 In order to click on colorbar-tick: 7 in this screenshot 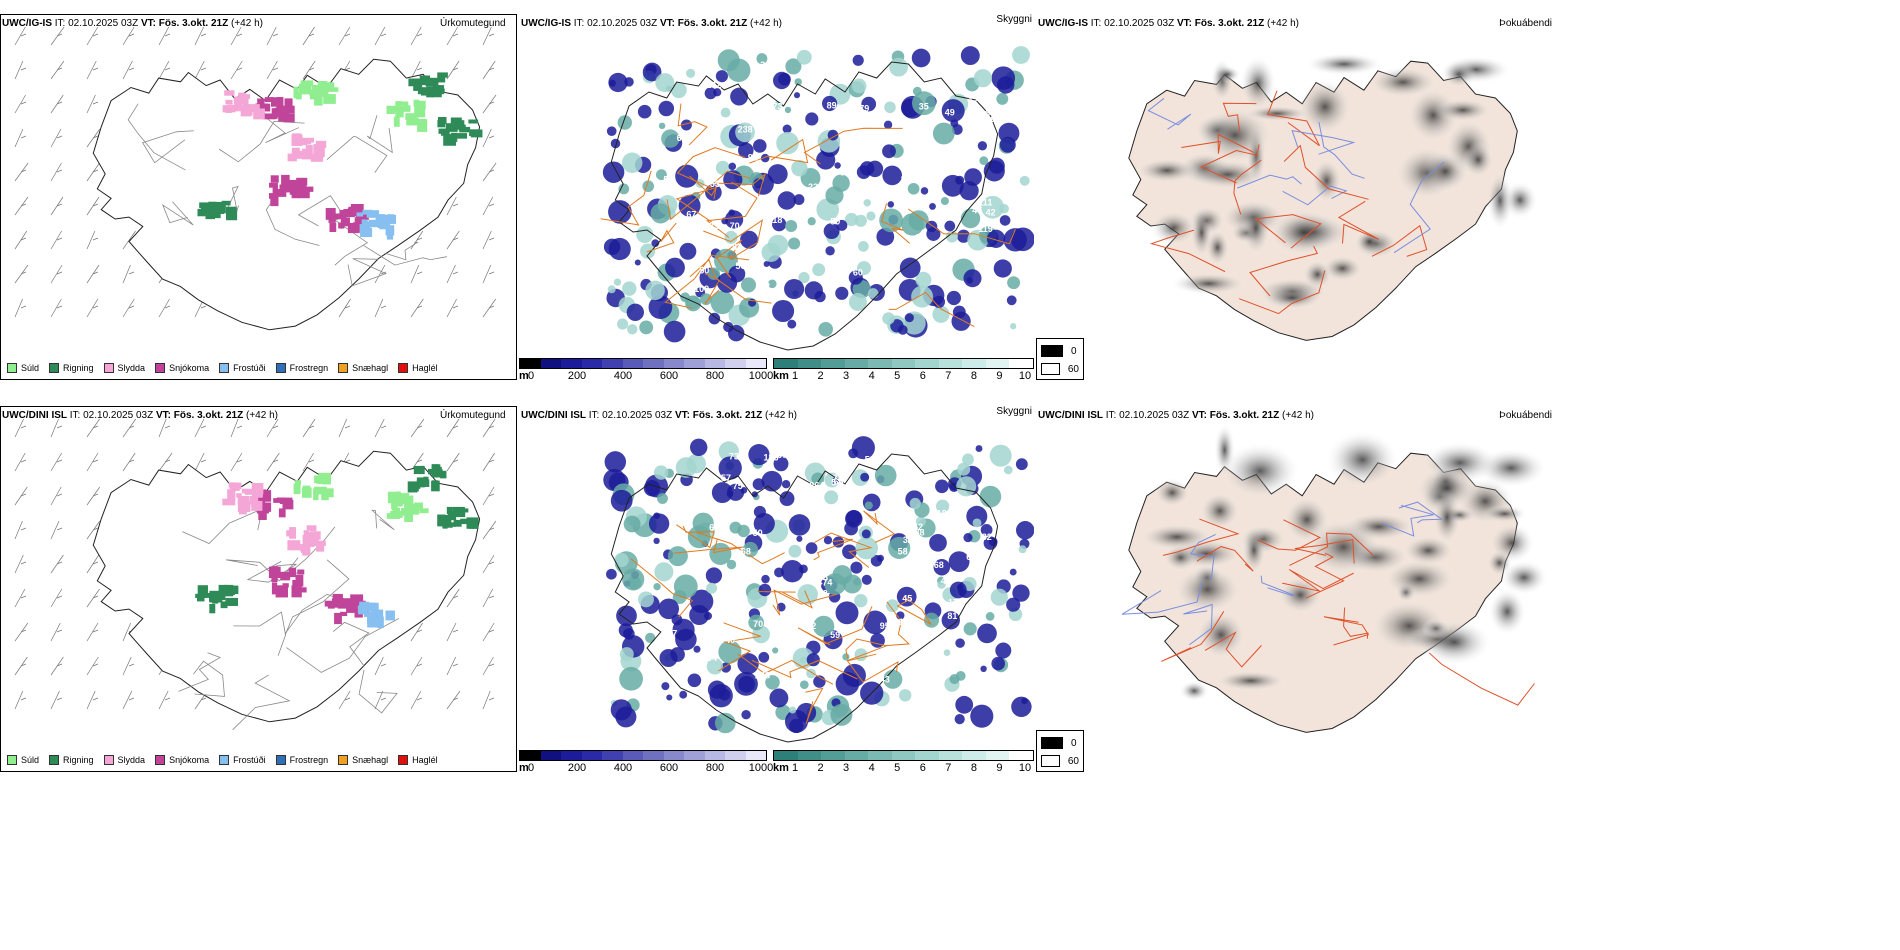, I will do `click(948, 767)`.